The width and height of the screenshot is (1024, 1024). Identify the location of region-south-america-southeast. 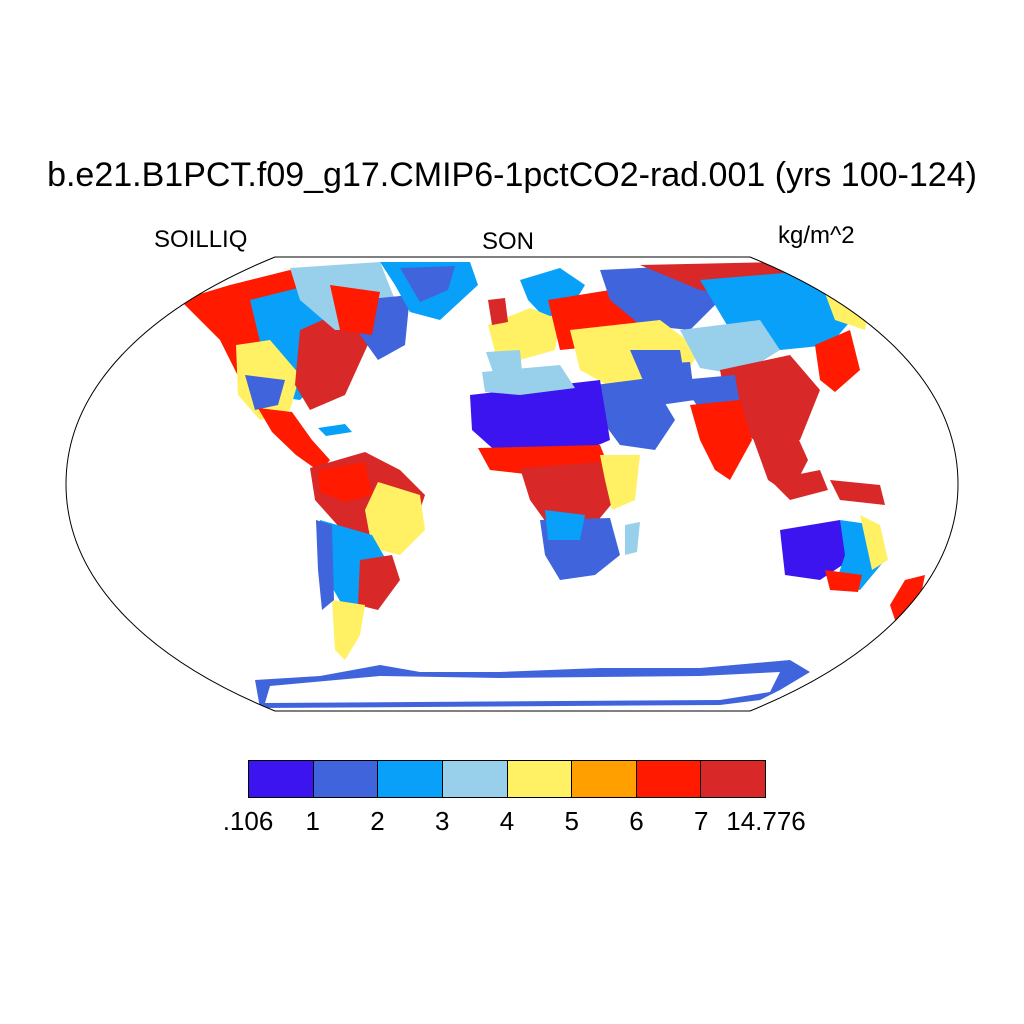
(379, 582).